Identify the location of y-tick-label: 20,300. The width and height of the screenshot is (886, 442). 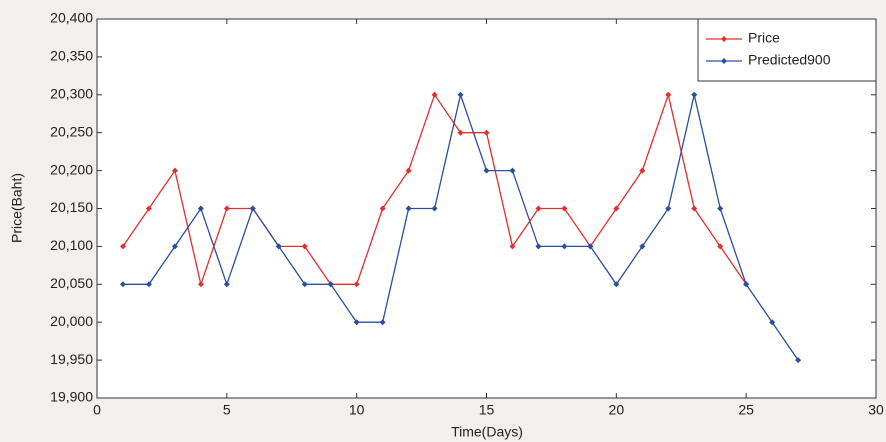
(71, 94).